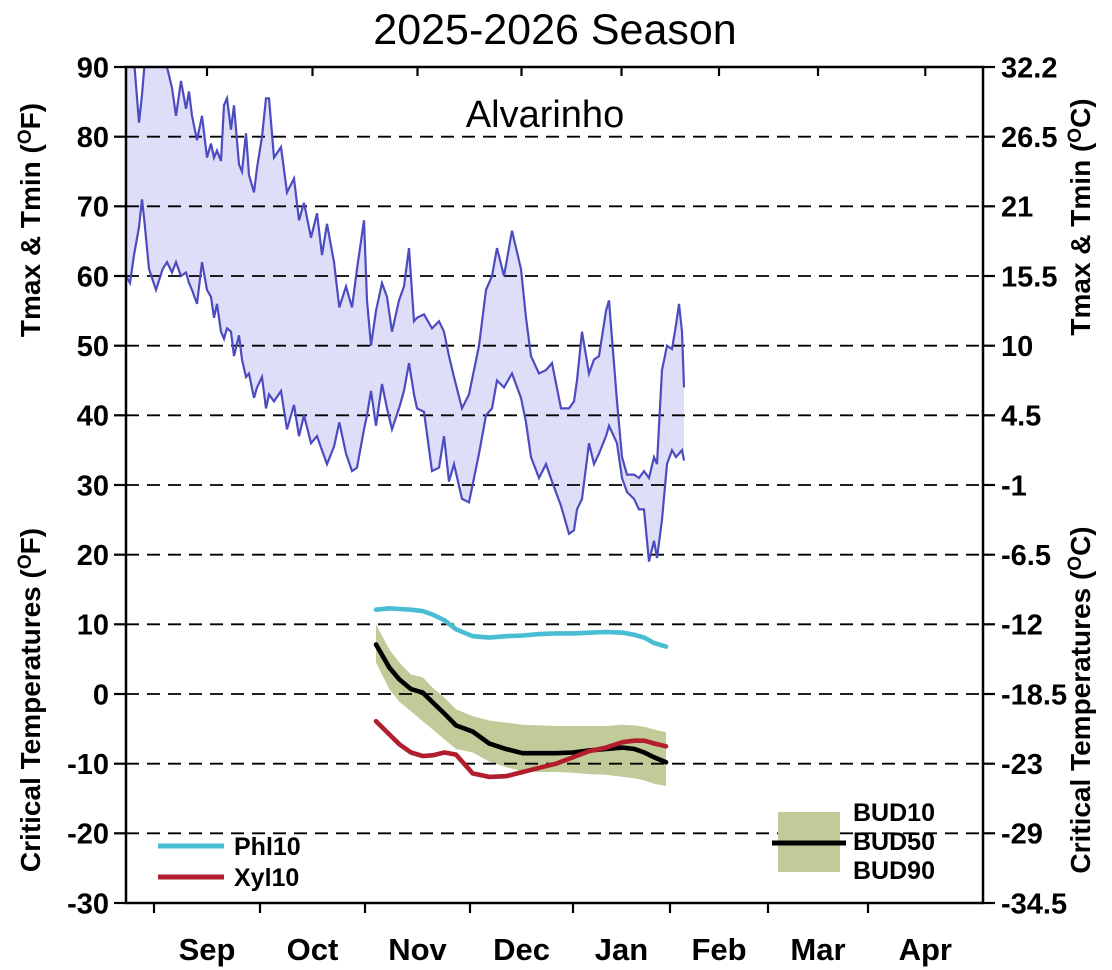  What do you see at coordinates (417, 949) in the screenshot?
I see `x-month-label: Nov` at bounding box center [417, 949].